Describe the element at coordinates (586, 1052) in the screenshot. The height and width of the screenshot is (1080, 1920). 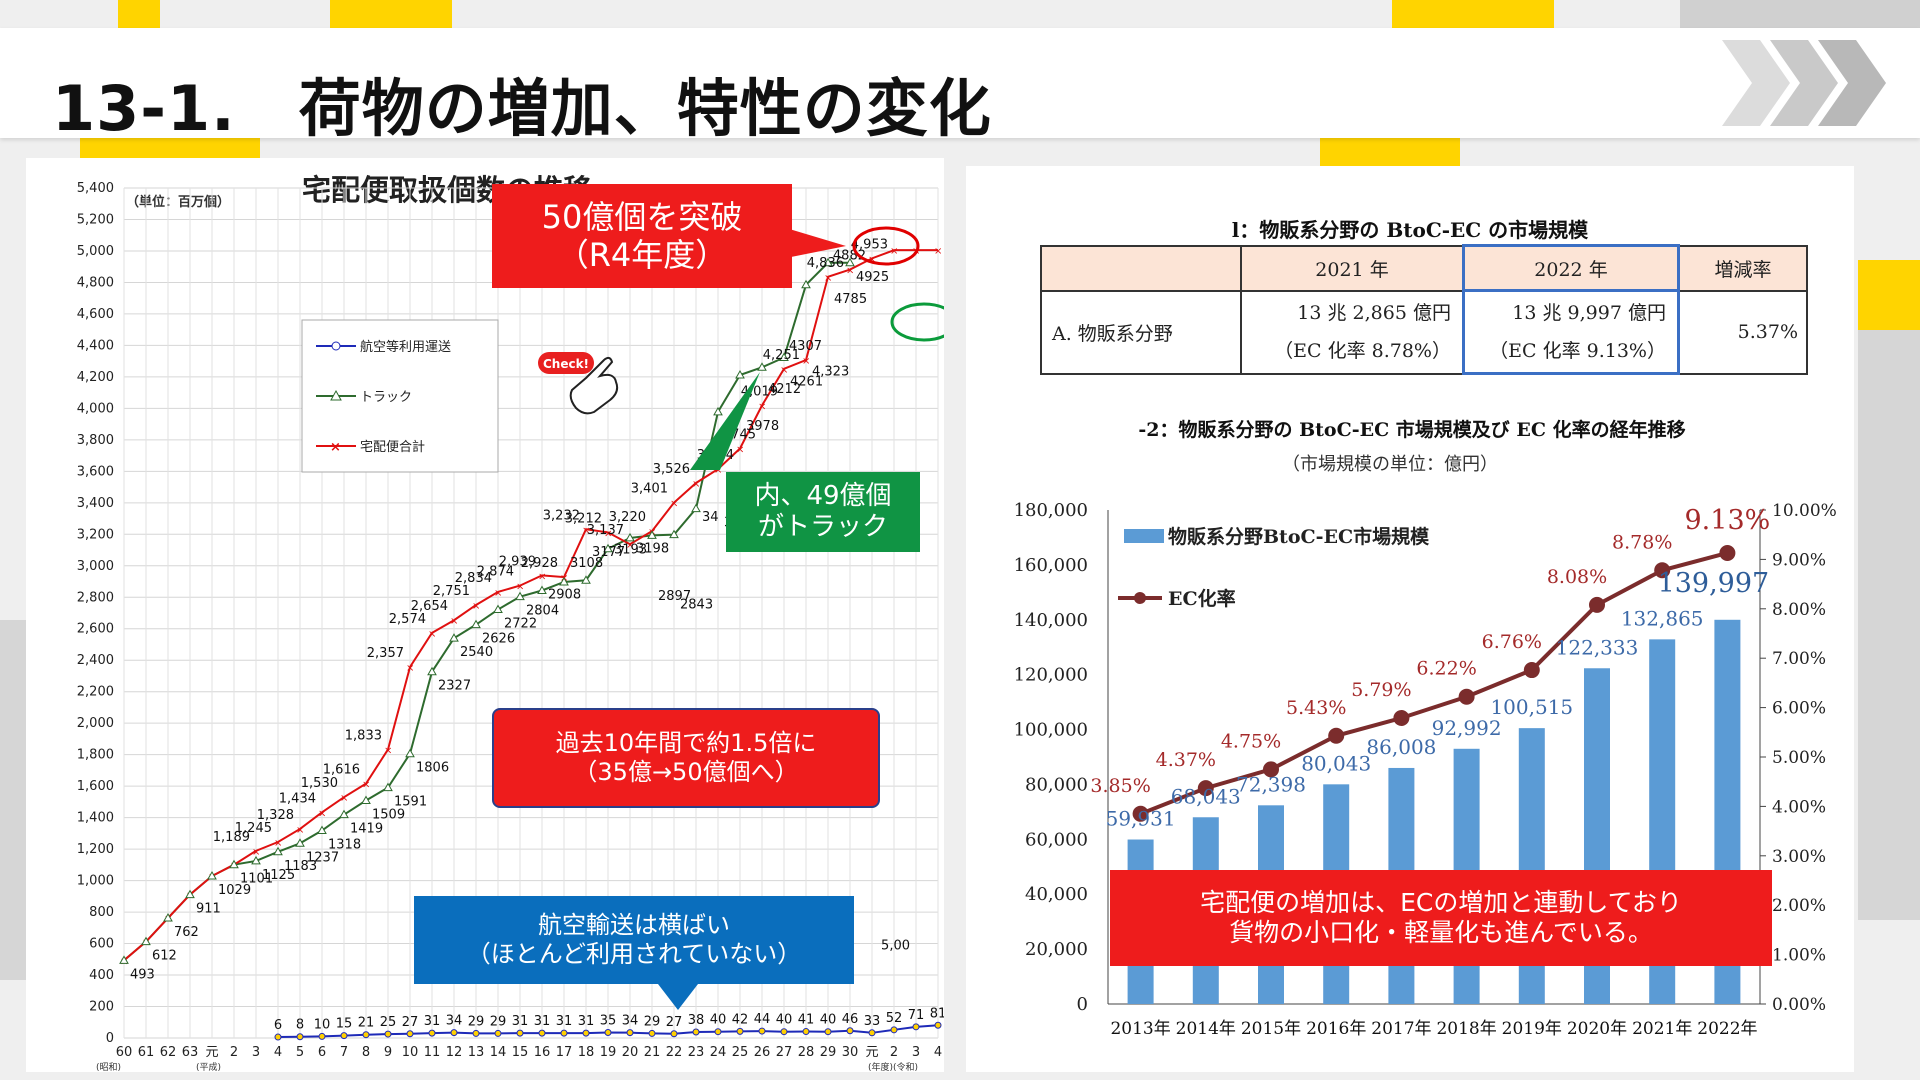
I see `x-tick-label: 18` at that location.